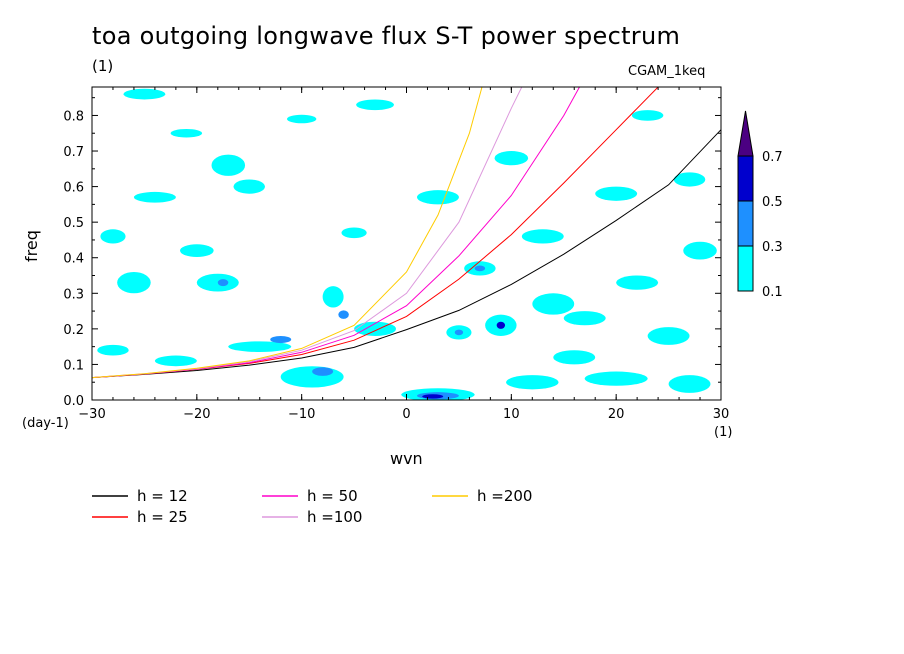 The height and width of the screenshot is (654, 904). I want to click on y-tick-label: 0.6, so click(73, 188).